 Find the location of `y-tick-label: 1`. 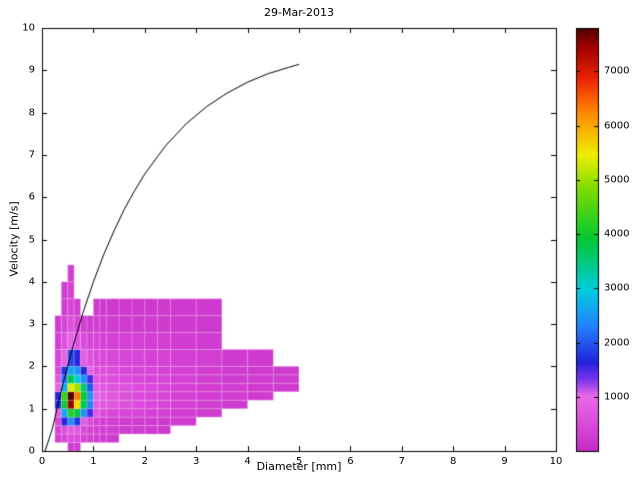

y-tick-label: 1 is located at coordinates (31, 409).